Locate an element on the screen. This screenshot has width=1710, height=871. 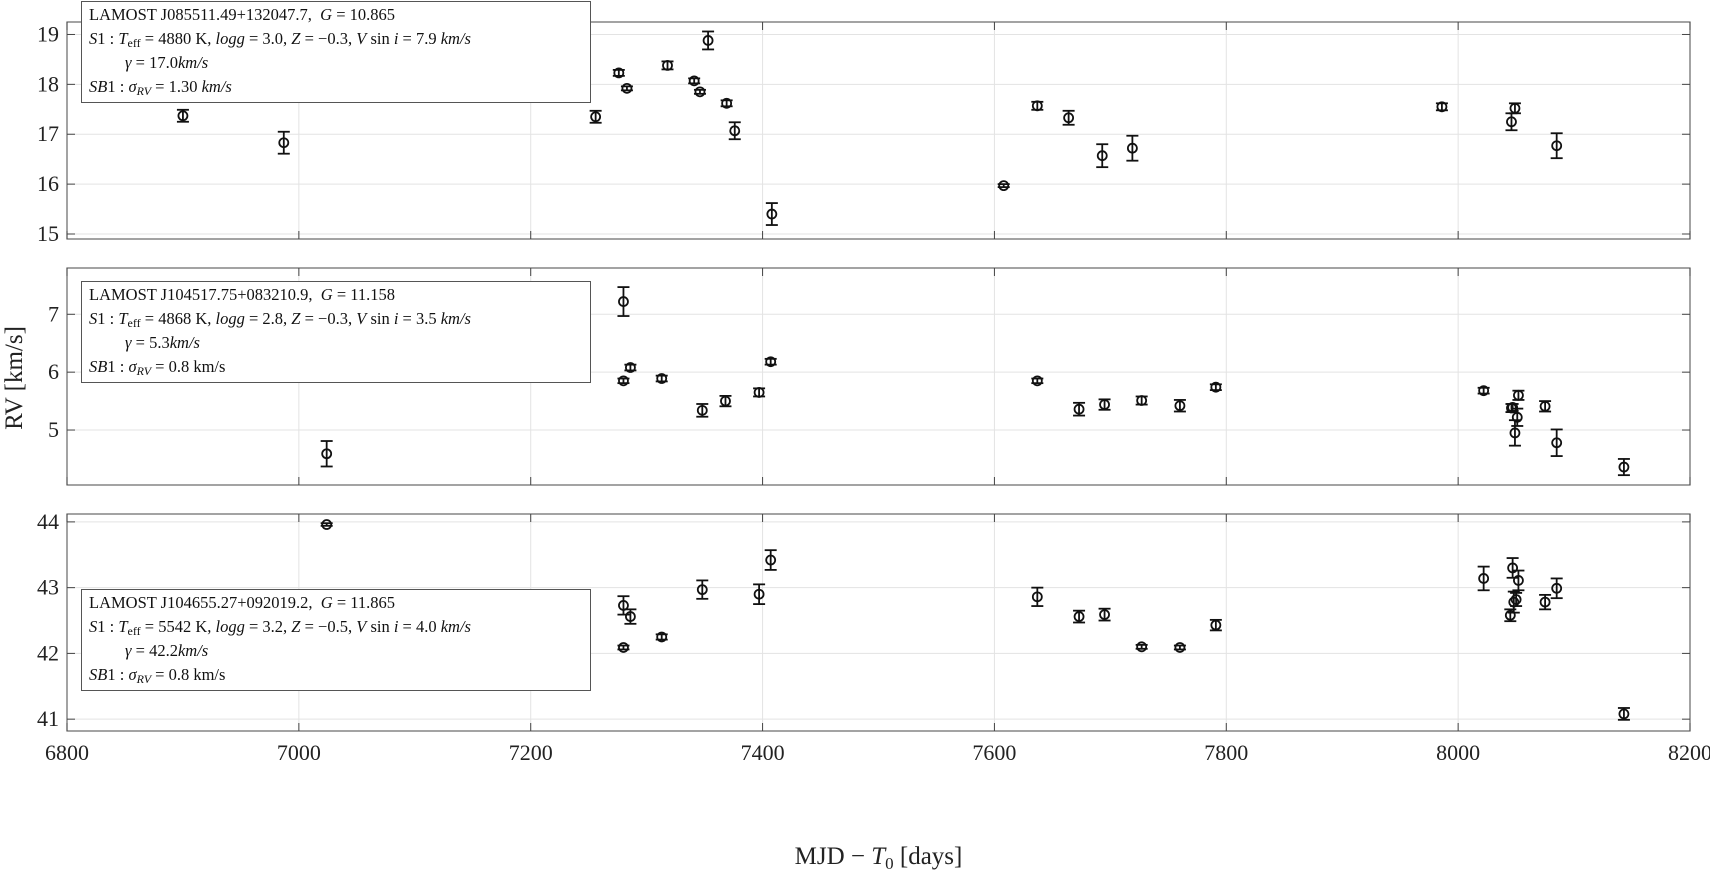
info-sb1-line: SB1 : σRV = 0.8 km/s is located at coordinates (157, 675).